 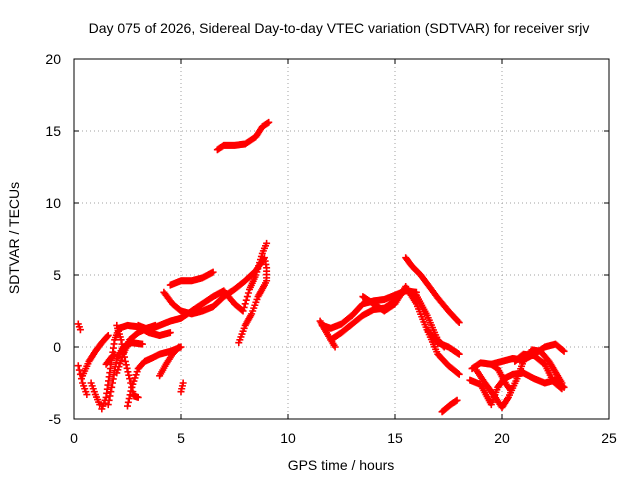 What do you see at coordinates (57, 347) in the screenshot?
I see `y-tick-label: 0` at bounding box center [57, 347].